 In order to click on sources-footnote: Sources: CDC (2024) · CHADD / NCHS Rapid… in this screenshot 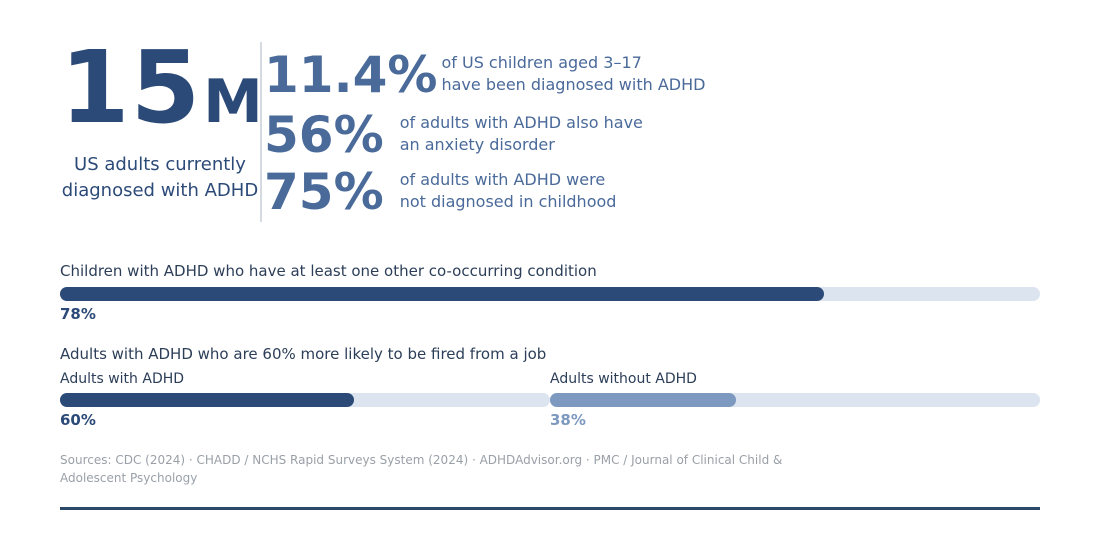, I will do `click(421, 469)`.